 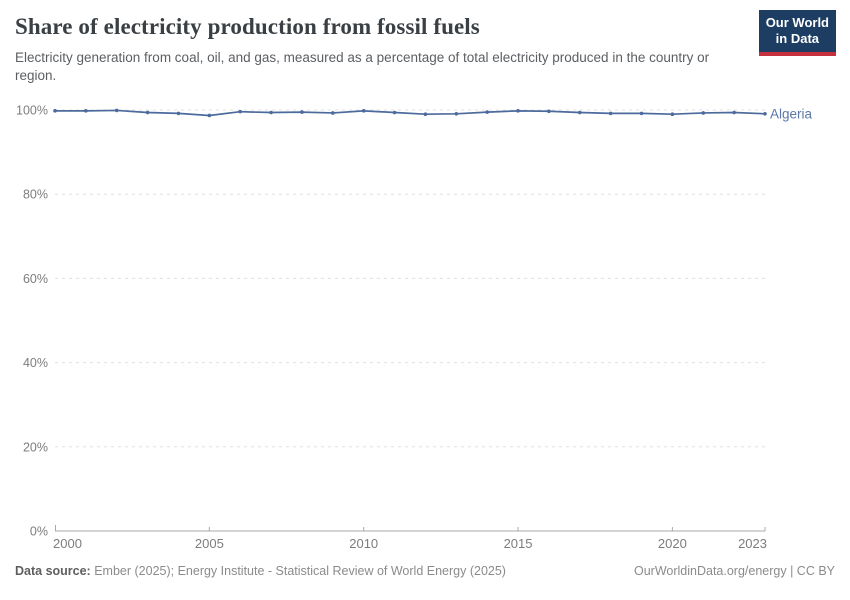 What do you see at coordinates (67, 543) in the screenshot?
I see `x-tick-label: 2000` at bounding box center [67, 543].